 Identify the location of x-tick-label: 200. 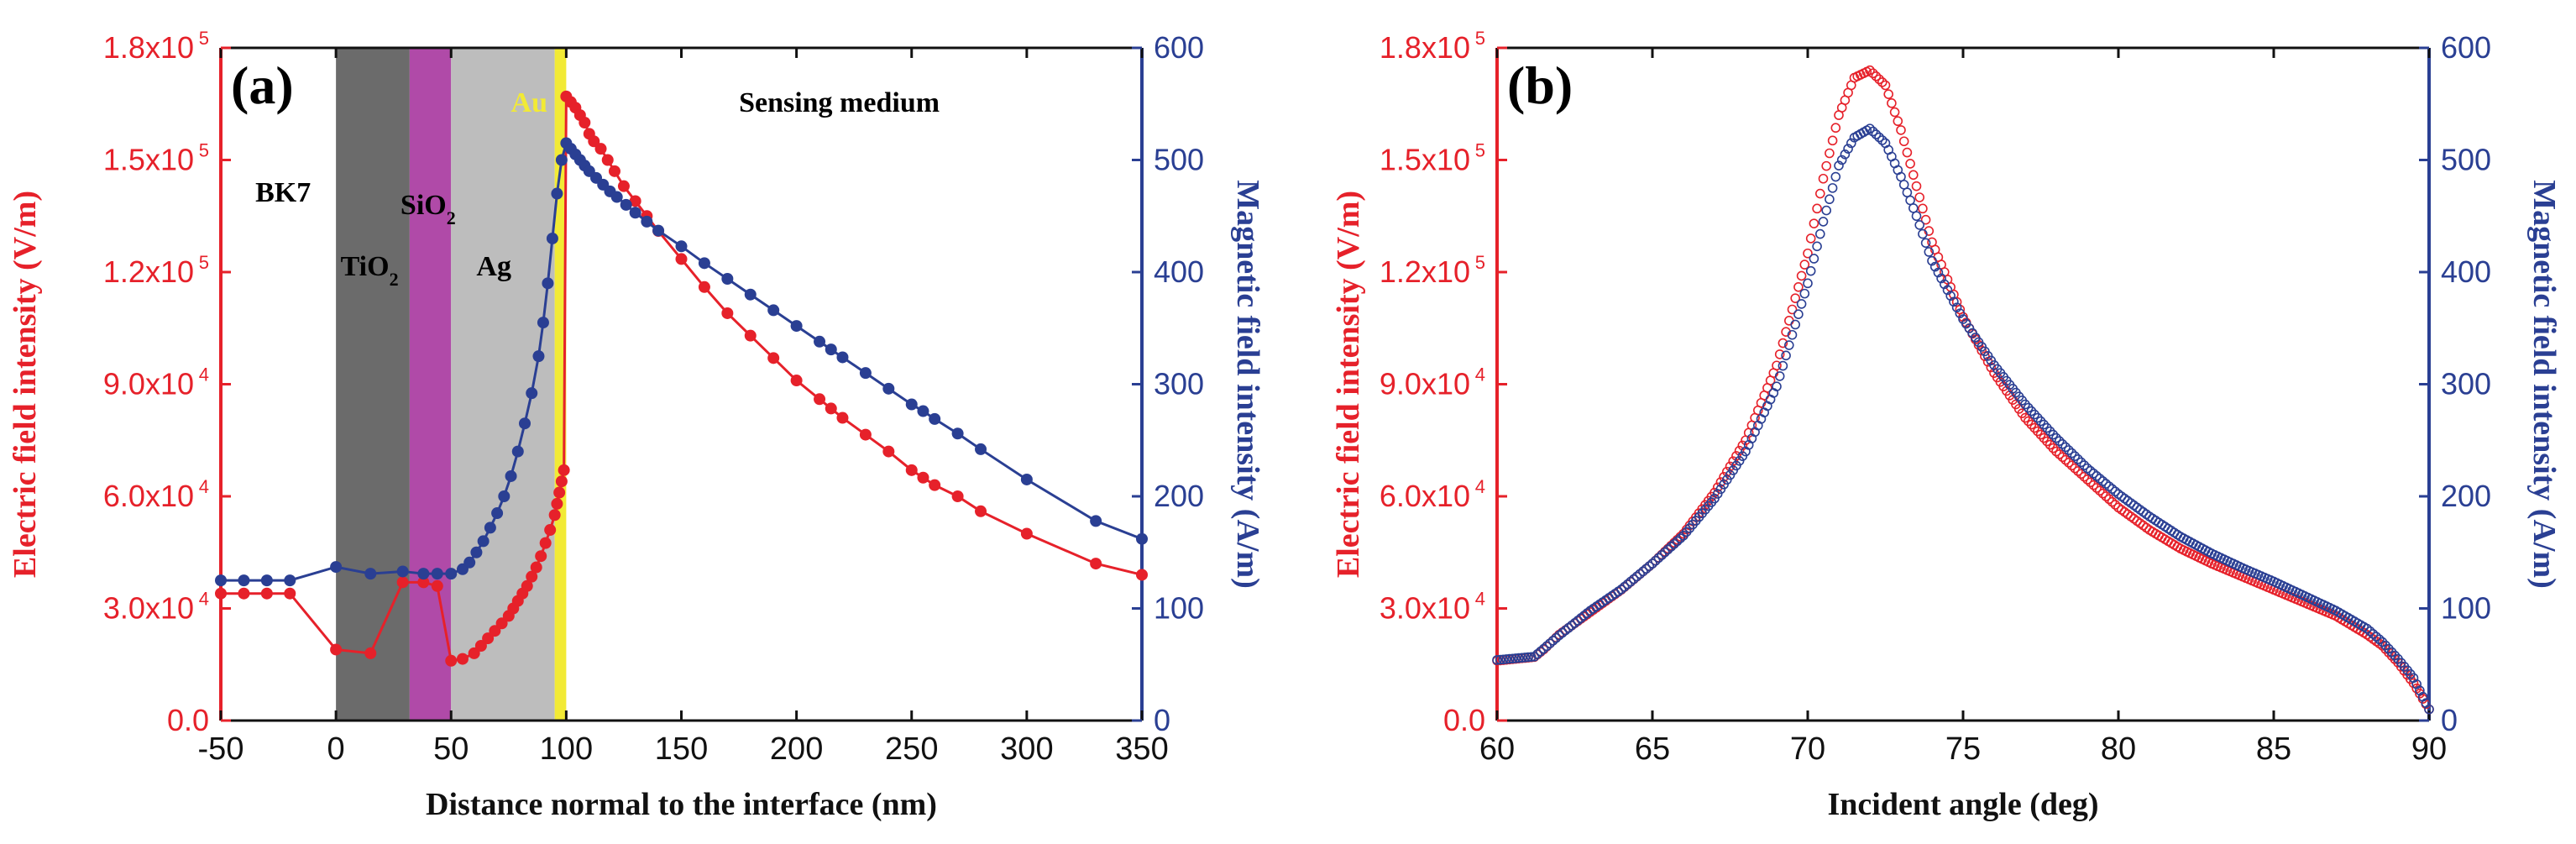
(797, 749).